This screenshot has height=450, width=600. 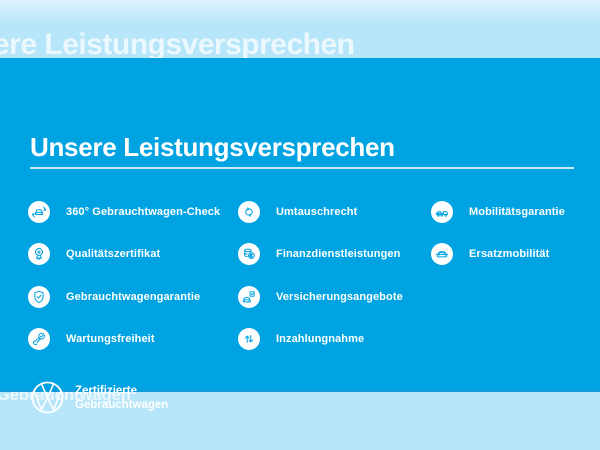 I want to click on car-front-icon, so click(x=442, y=254).